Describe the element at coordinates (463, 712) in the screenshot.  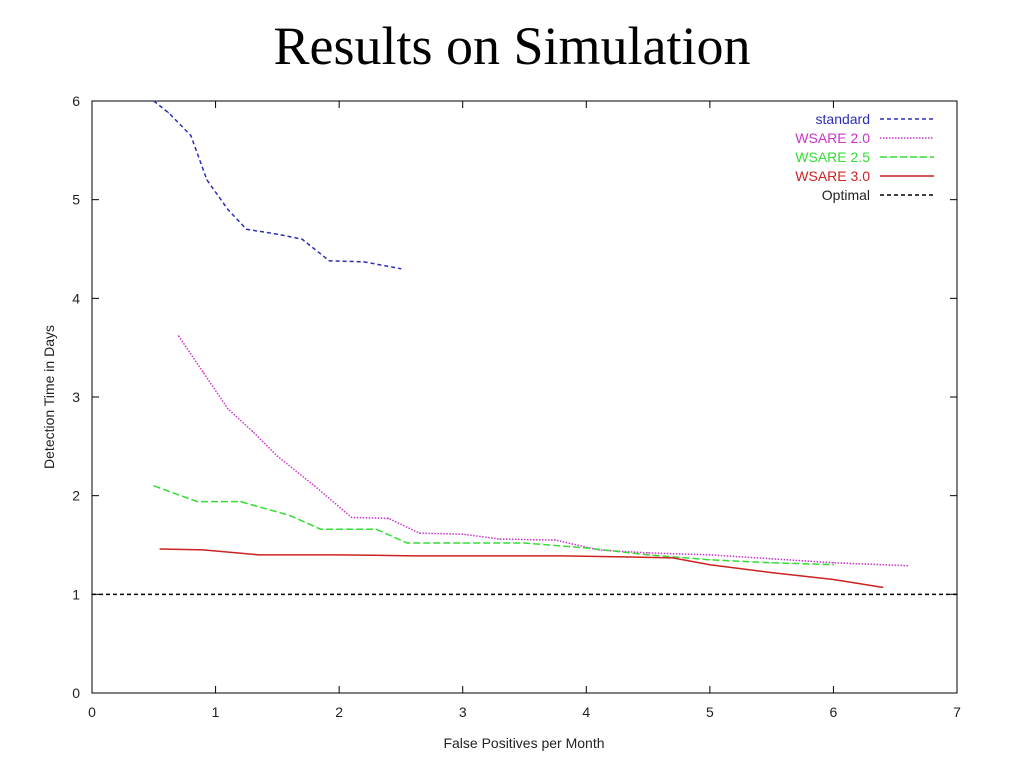
I see `x-tick-label: 3` at that location.